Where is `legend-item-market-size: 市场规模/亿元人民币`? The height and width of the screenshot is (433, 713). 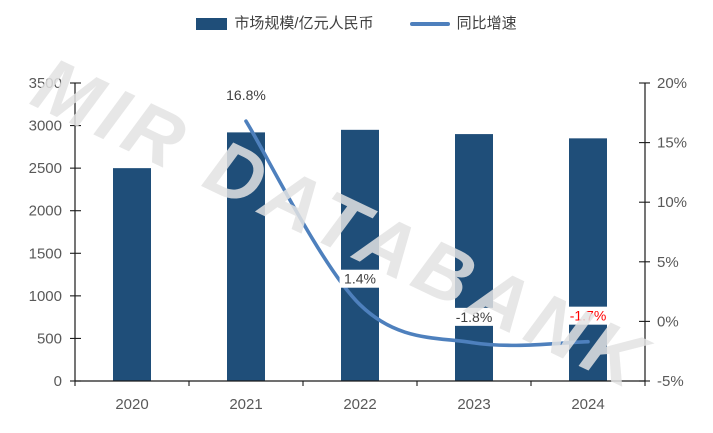 legend-item-market-size: 市场规模/亿元人民币 is located at coordinates (285, 23).